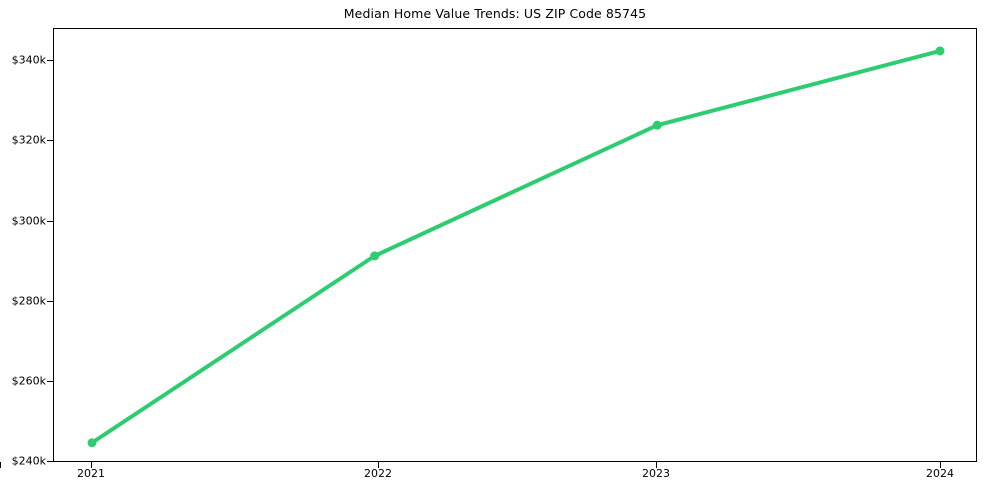 The height and width of the screenshot is (490, 990). I want to click on y-axis-tick-label: $340k, so click(28, 60).